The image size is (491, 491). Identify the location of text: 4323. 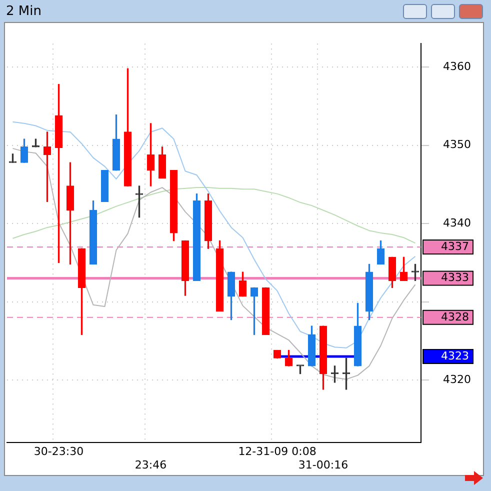
(455, 355).